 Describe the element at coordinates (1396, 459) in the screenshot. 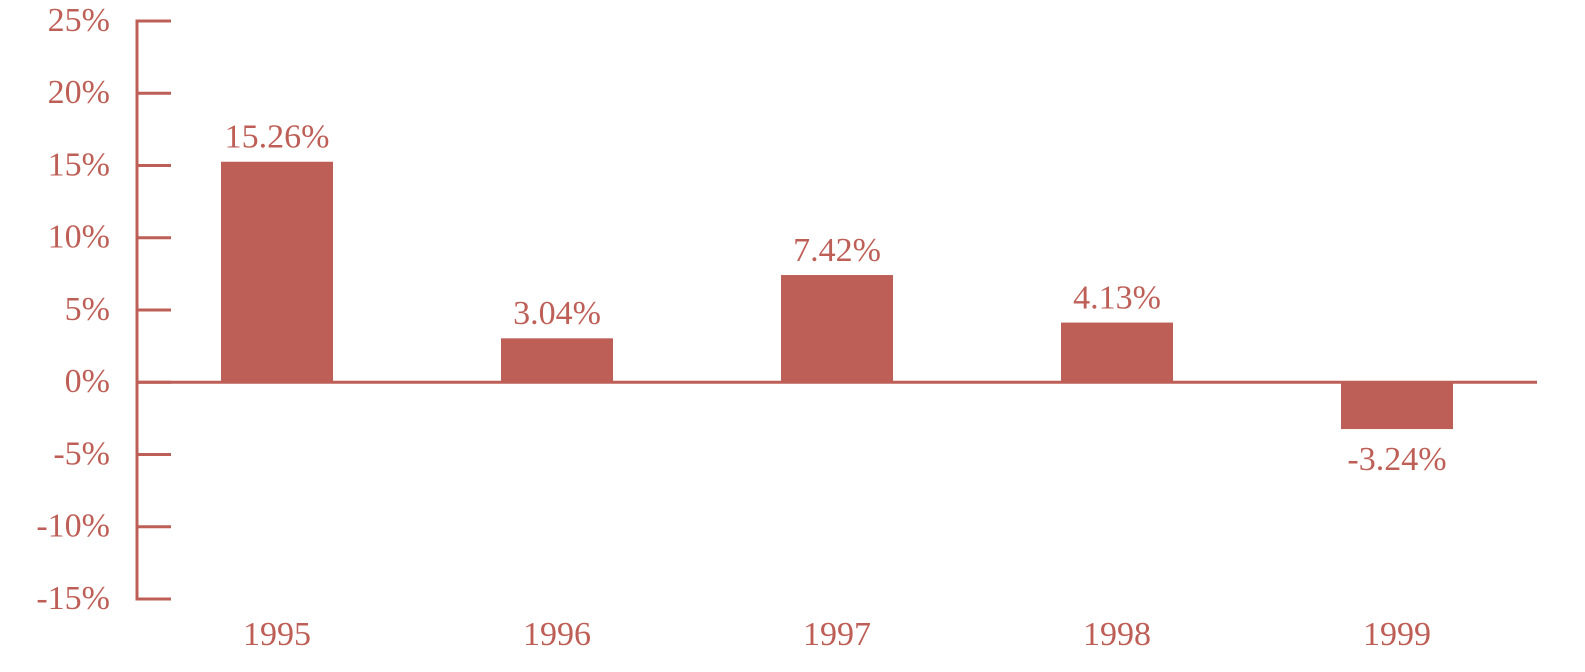

I see `value-label: -3.24%` at that location.